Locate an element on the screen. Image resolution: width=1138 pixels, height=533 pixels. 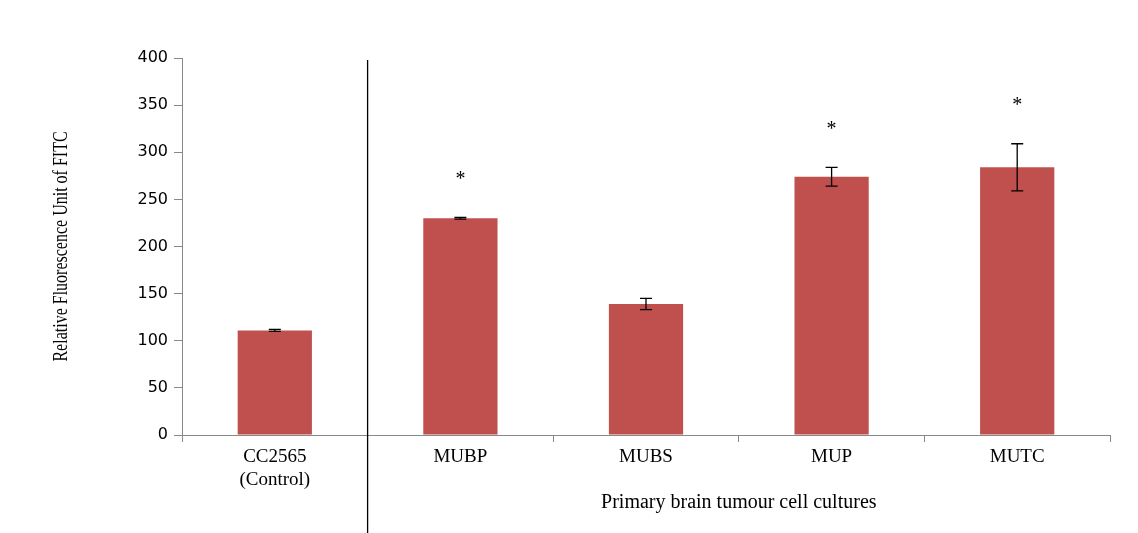
y-tick-label: 350 is located at coordinates (152, 104).